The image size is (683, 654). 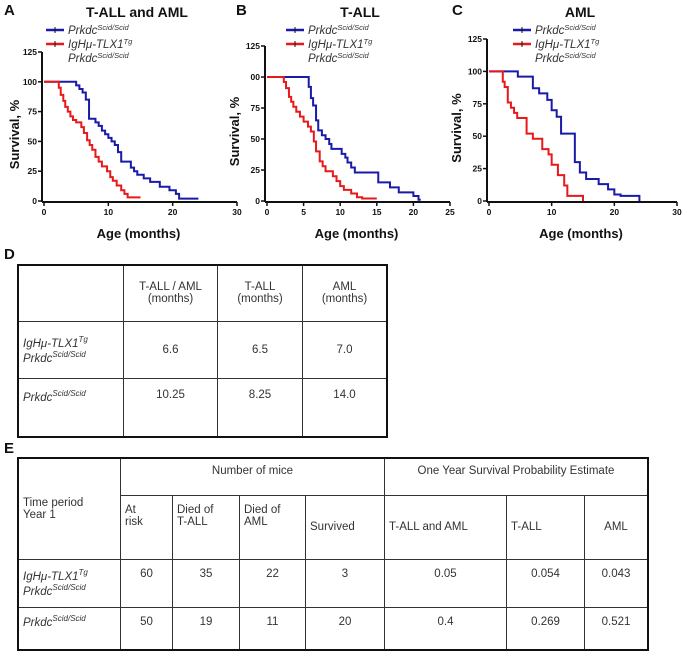 What do you see at coordinates (552, 212) in the screenshot?
I see `x-tick-label: 10` at bounding box center [552, 212].